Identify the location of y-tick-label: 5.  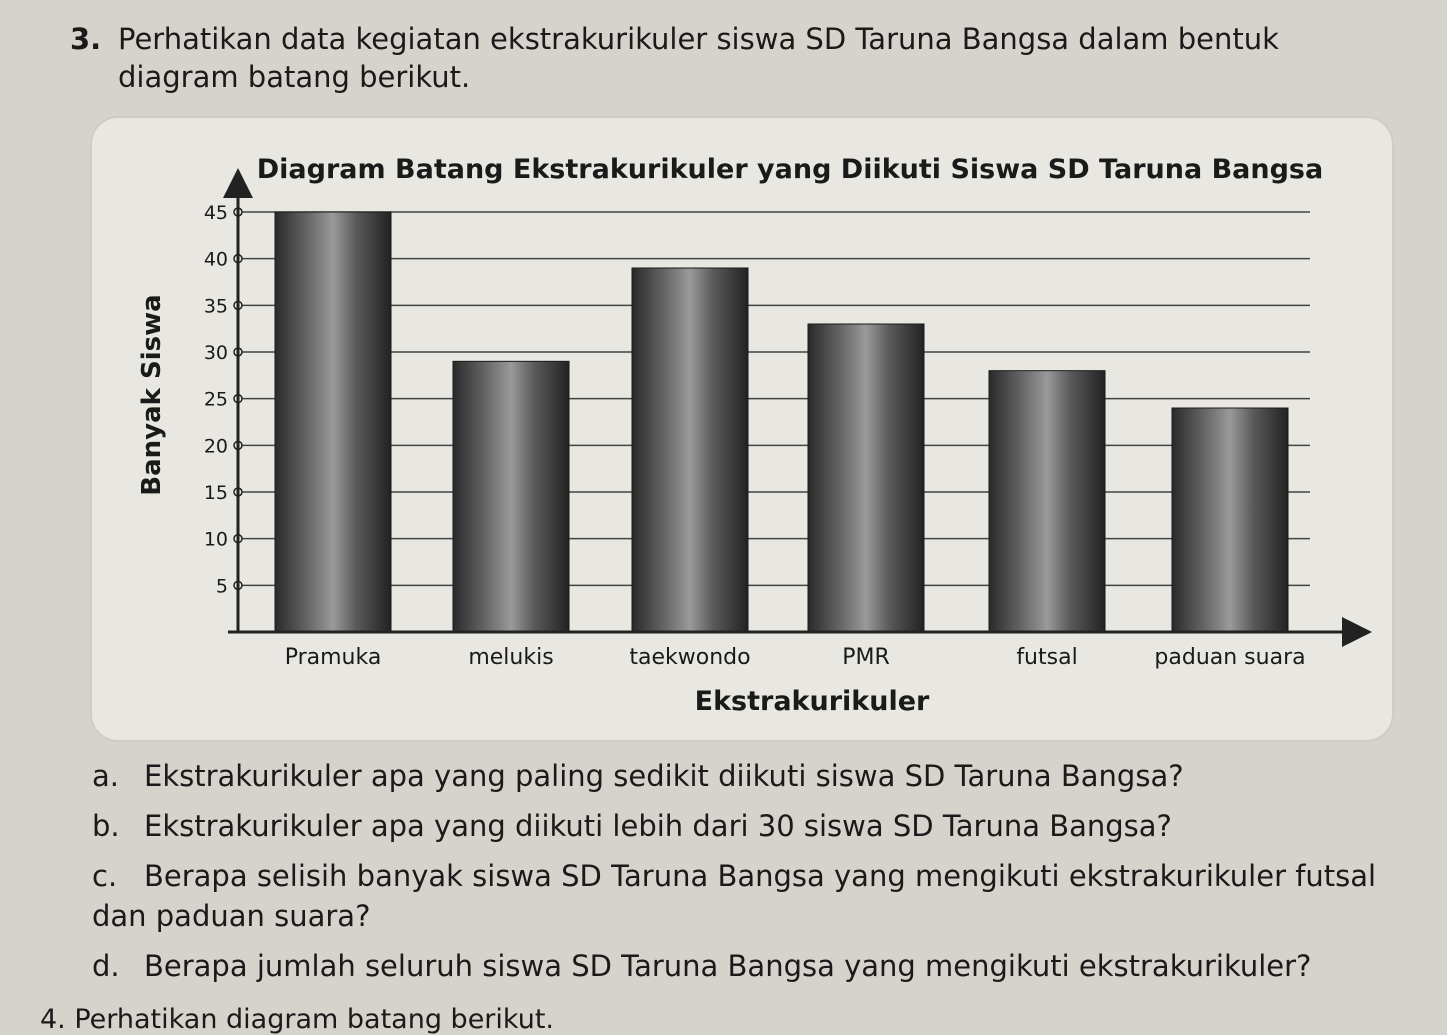
(222, 586).